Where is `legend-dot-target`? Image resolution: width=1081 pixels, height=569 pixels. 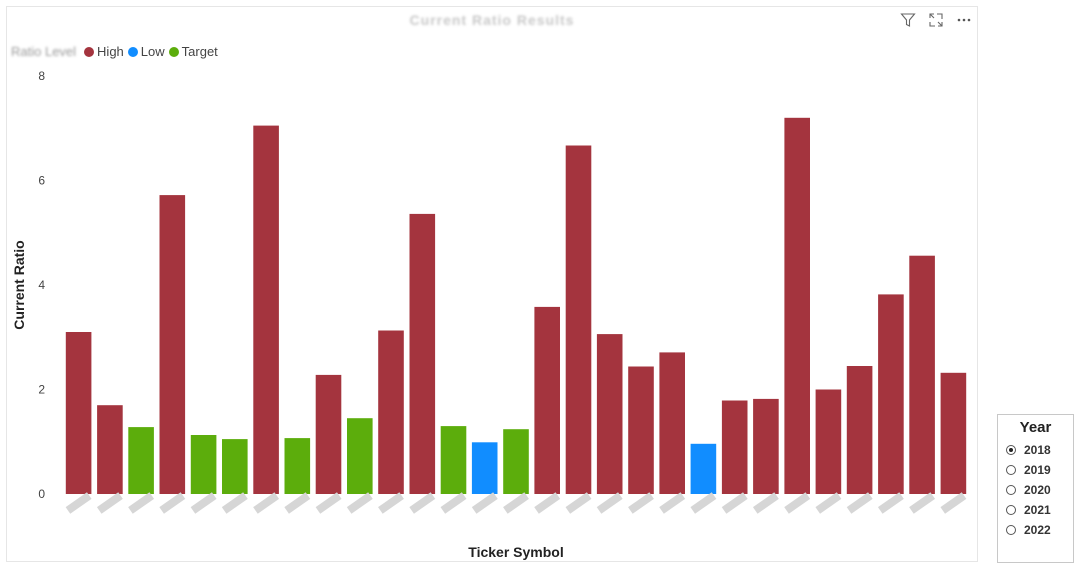
legend-dot-target is located at coordinates (173, 51).